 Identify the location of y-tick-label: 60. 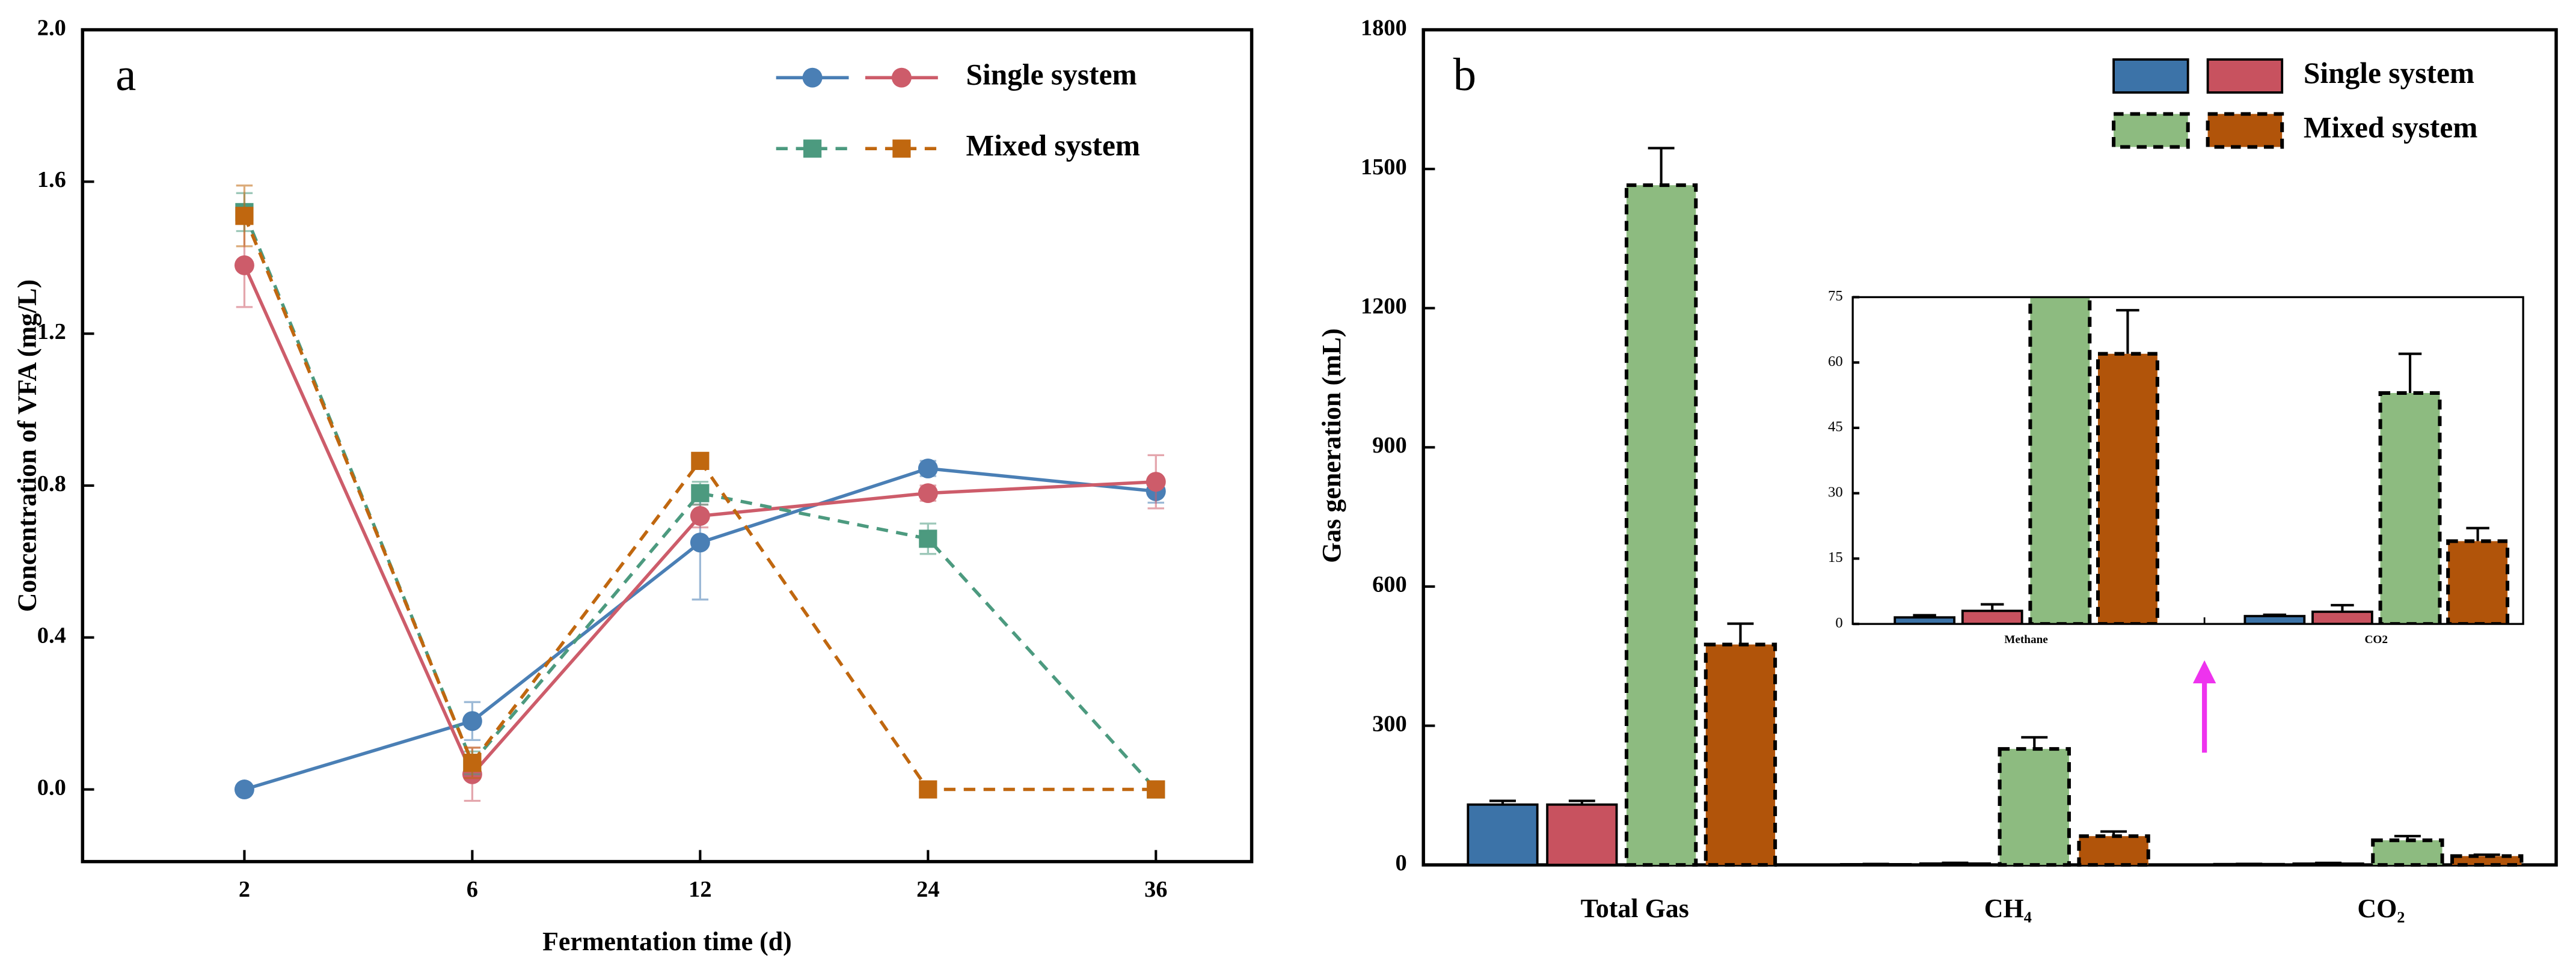
(1835, 361).